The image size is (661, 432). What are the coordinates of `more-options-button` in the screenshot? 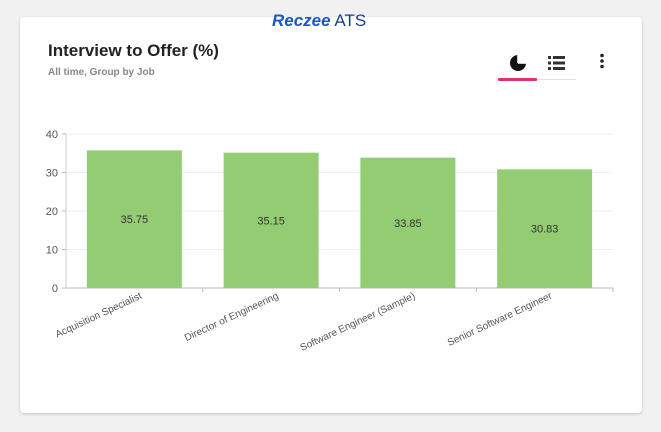 It's located at (602, 61).